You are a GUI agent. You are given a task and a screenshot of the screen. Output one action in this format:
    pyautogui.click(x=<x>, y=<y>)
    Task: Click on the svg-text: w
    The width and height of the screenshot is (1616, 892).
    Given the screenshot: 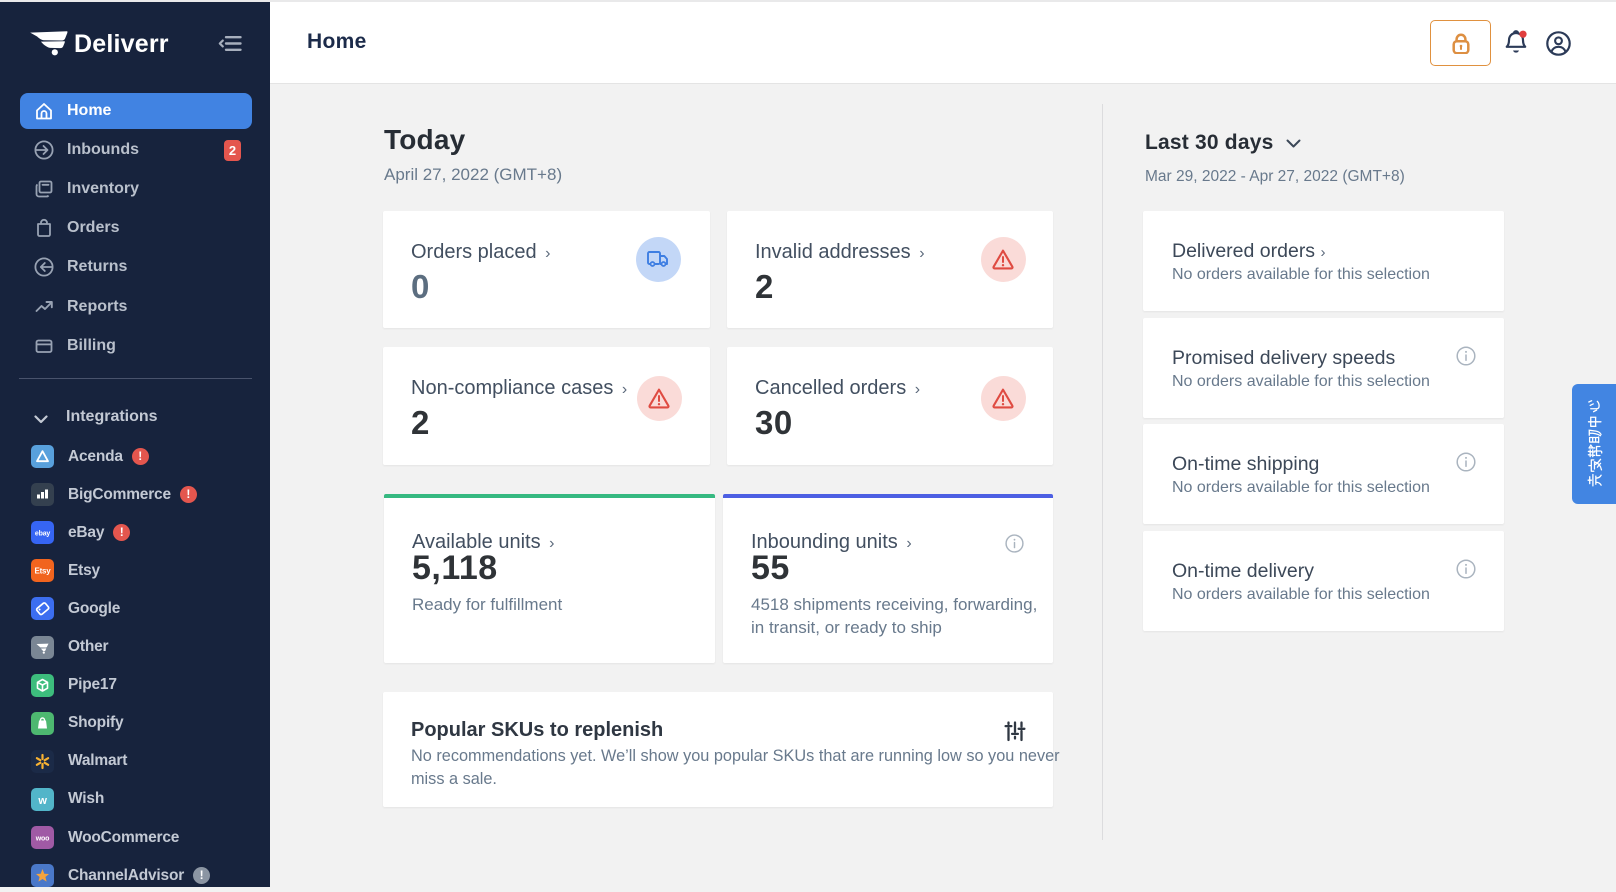 What is the action you would take?
    pyautogui.click(x=42, y=801)
    